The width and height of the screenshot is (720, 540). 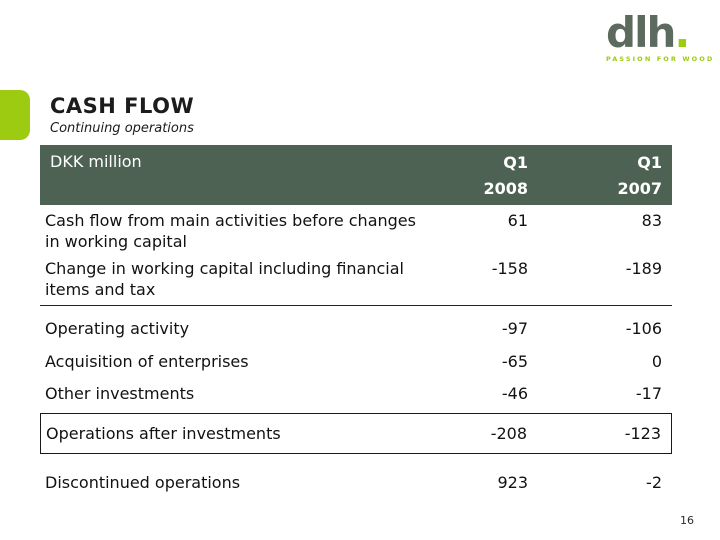 I want to click on company-logo: dlh. PASSION FOR WOOD, so click(x=660, y=38).